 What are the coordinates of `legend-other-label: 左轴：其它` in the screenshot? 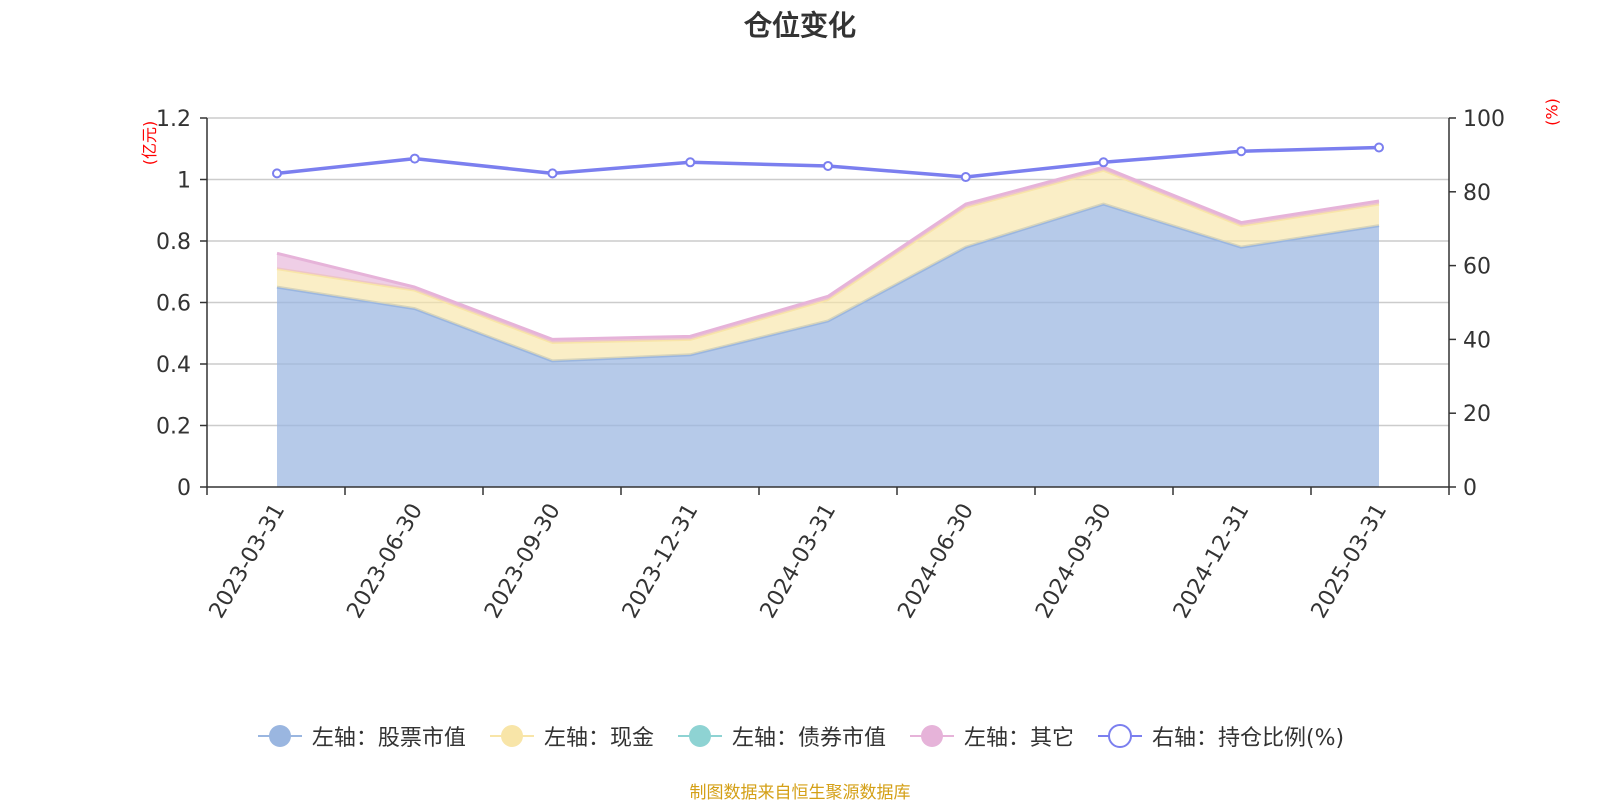 It's located at (1018, 738).